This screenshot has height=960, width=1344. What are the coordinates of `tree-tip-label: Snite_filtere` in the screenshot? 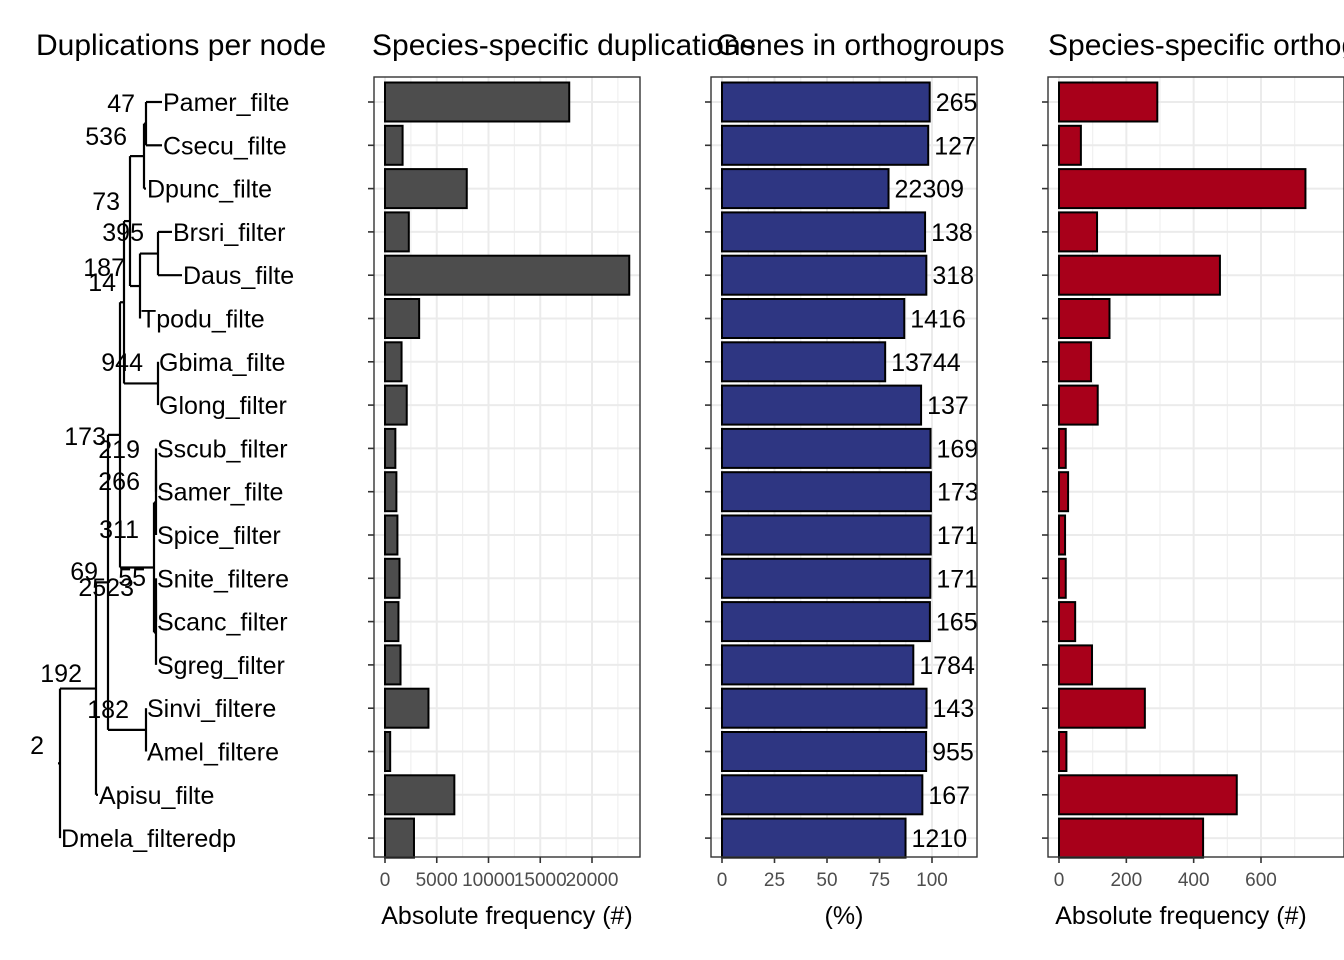 It's located at (223, 579).